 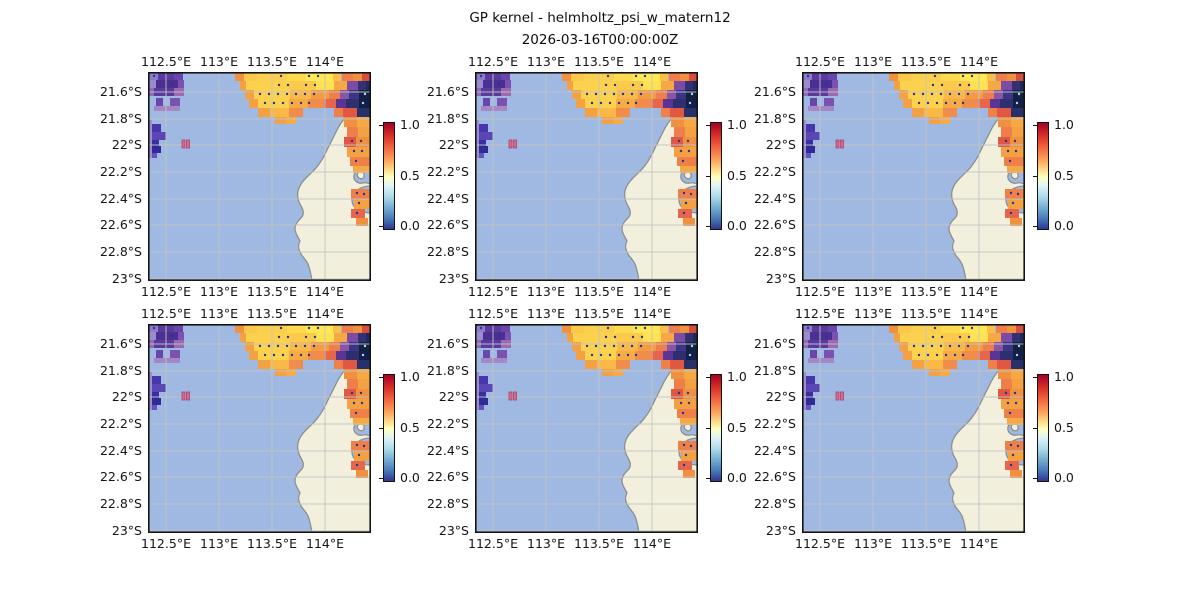 What do you see at coordinates (692, 94) in the screenshot?
I see `obs-dot-light` at bounding box center [692, 94].